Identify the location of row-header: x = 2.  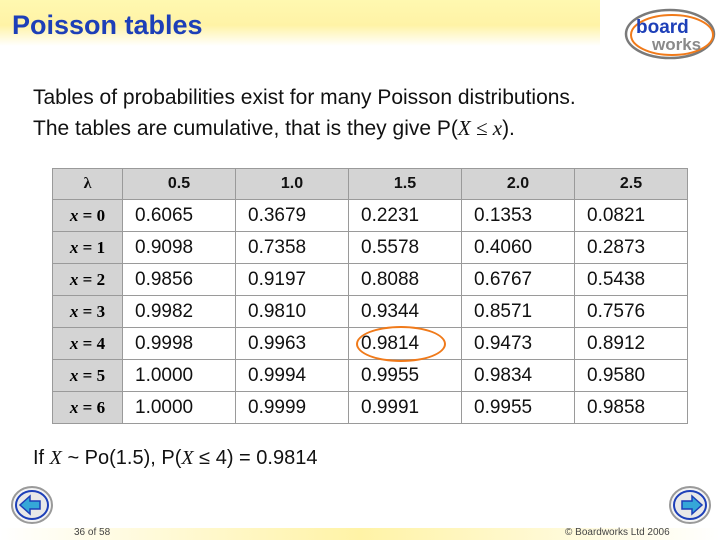
(87, 279).